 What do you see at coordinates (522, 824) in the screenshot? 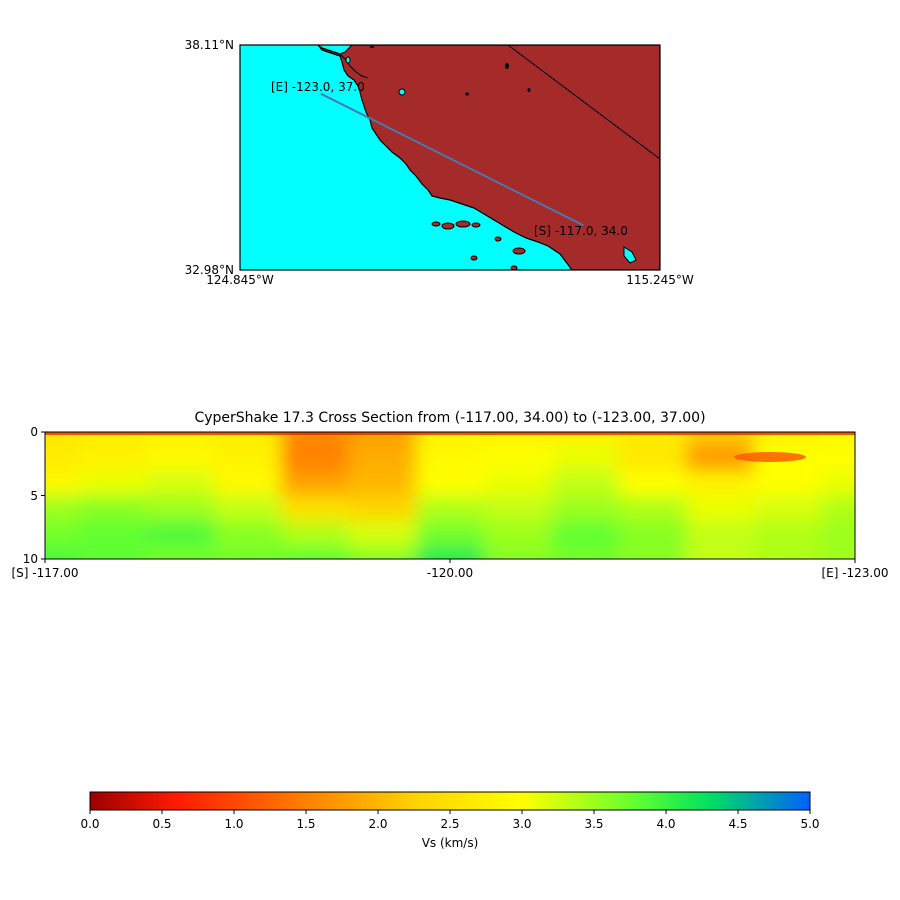
I see `colorbar-tick-label: 3.0` at bounding box center [522, 824].